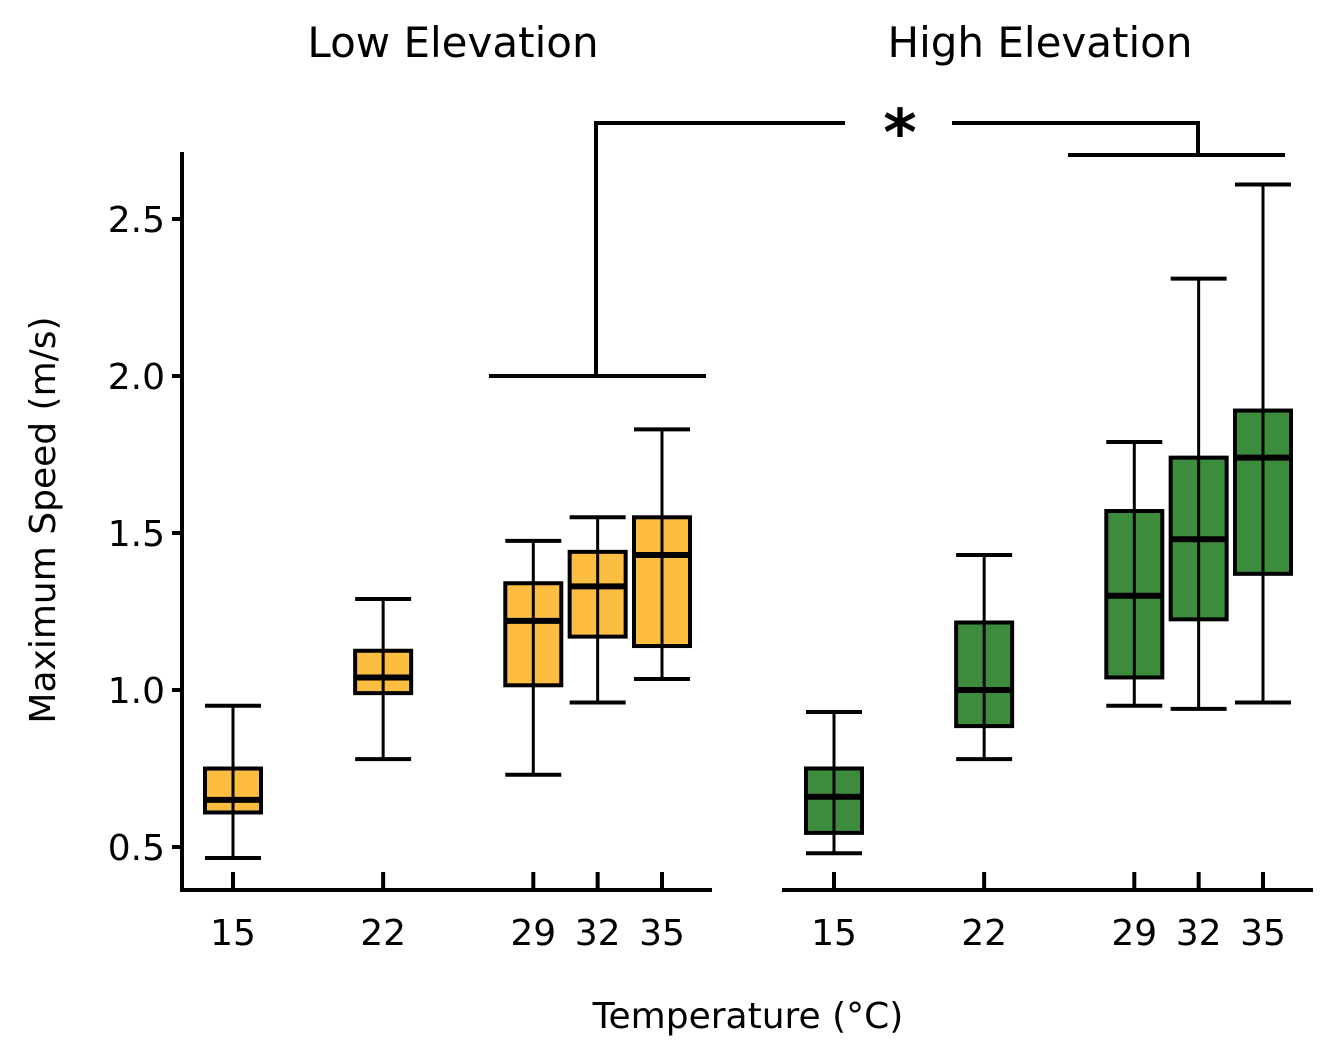 This screenshot has height=1050, width=1340. What do you see at coordinates (43, 519) in the screenshot?
I see `y-axis-label: Maximum Speed (m/s)` at bounding box center [43, 519].